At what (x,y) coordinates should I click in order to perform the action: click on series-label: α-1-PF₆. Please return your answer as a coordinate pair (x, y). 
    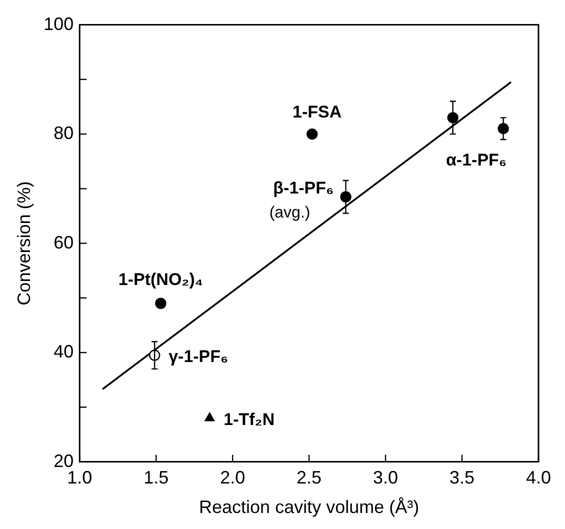
    Looking at the image, I should click on (476, 160).